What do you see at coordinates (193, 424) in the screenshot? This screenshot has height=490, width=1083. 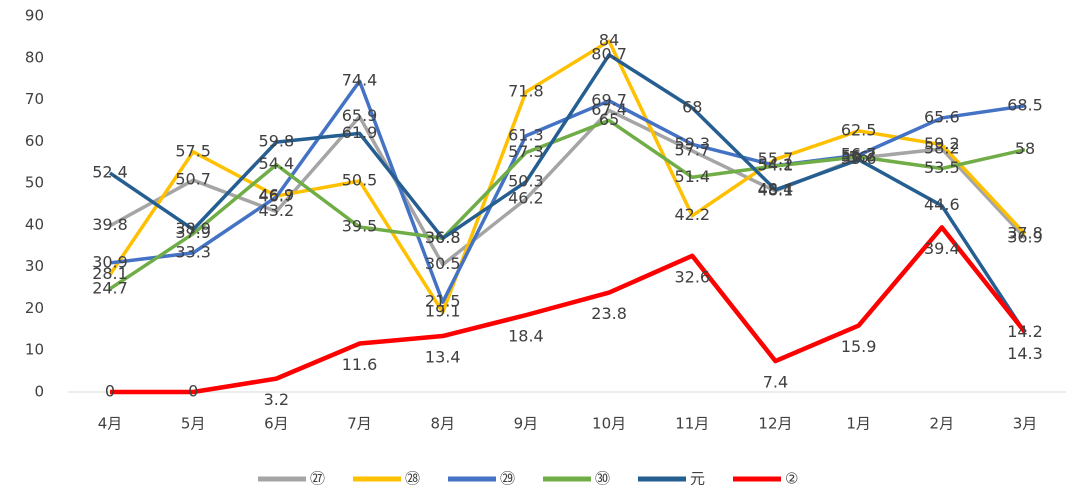 I see `x-tick-label: 5月` at bounding box center [193, 424].